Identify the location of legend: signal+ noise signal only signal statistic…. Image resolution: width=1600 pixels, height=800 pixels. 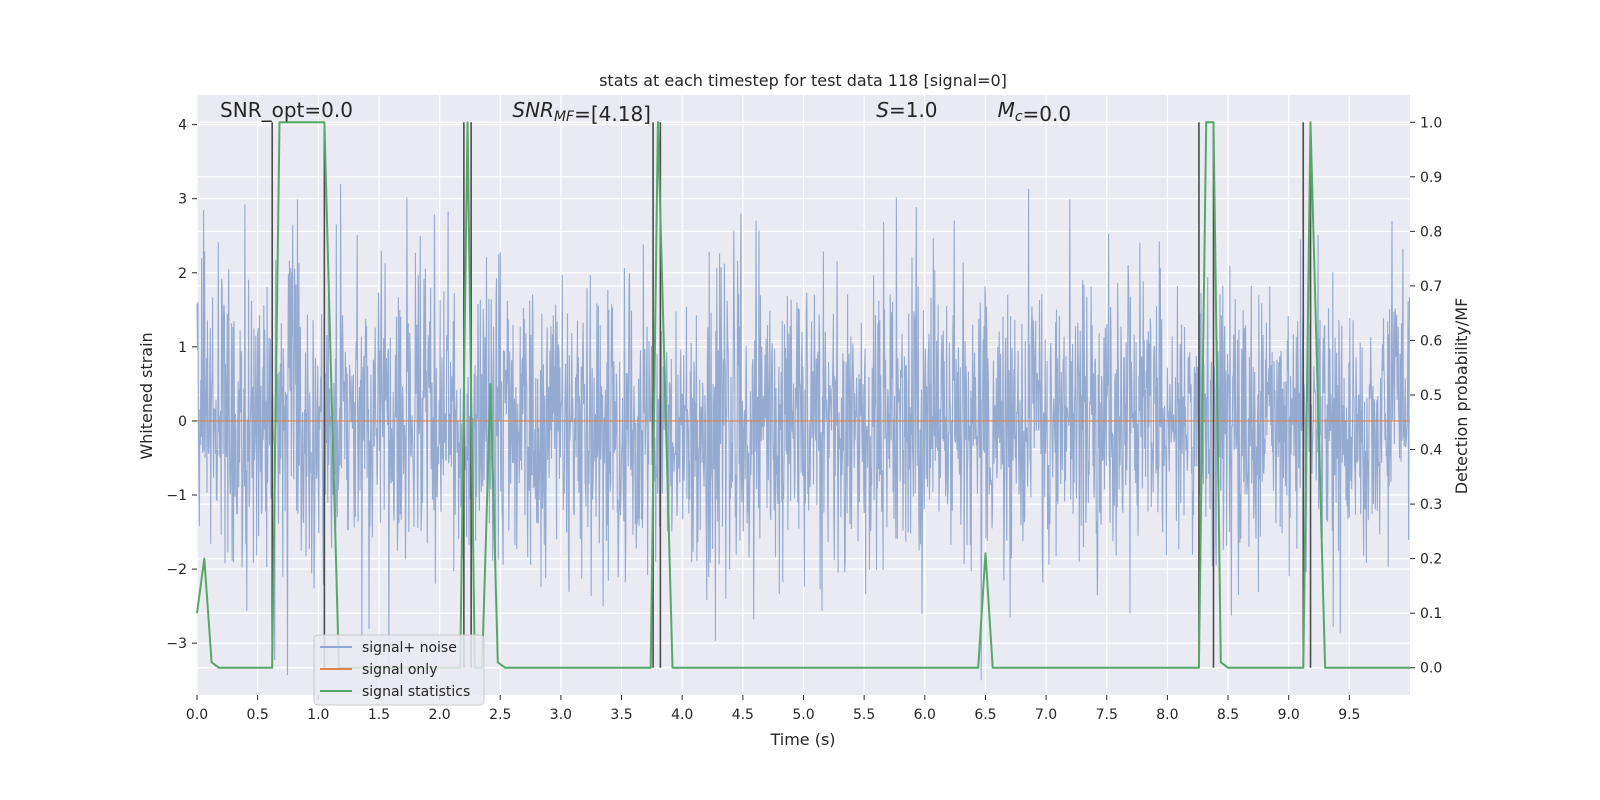
(399, 670).